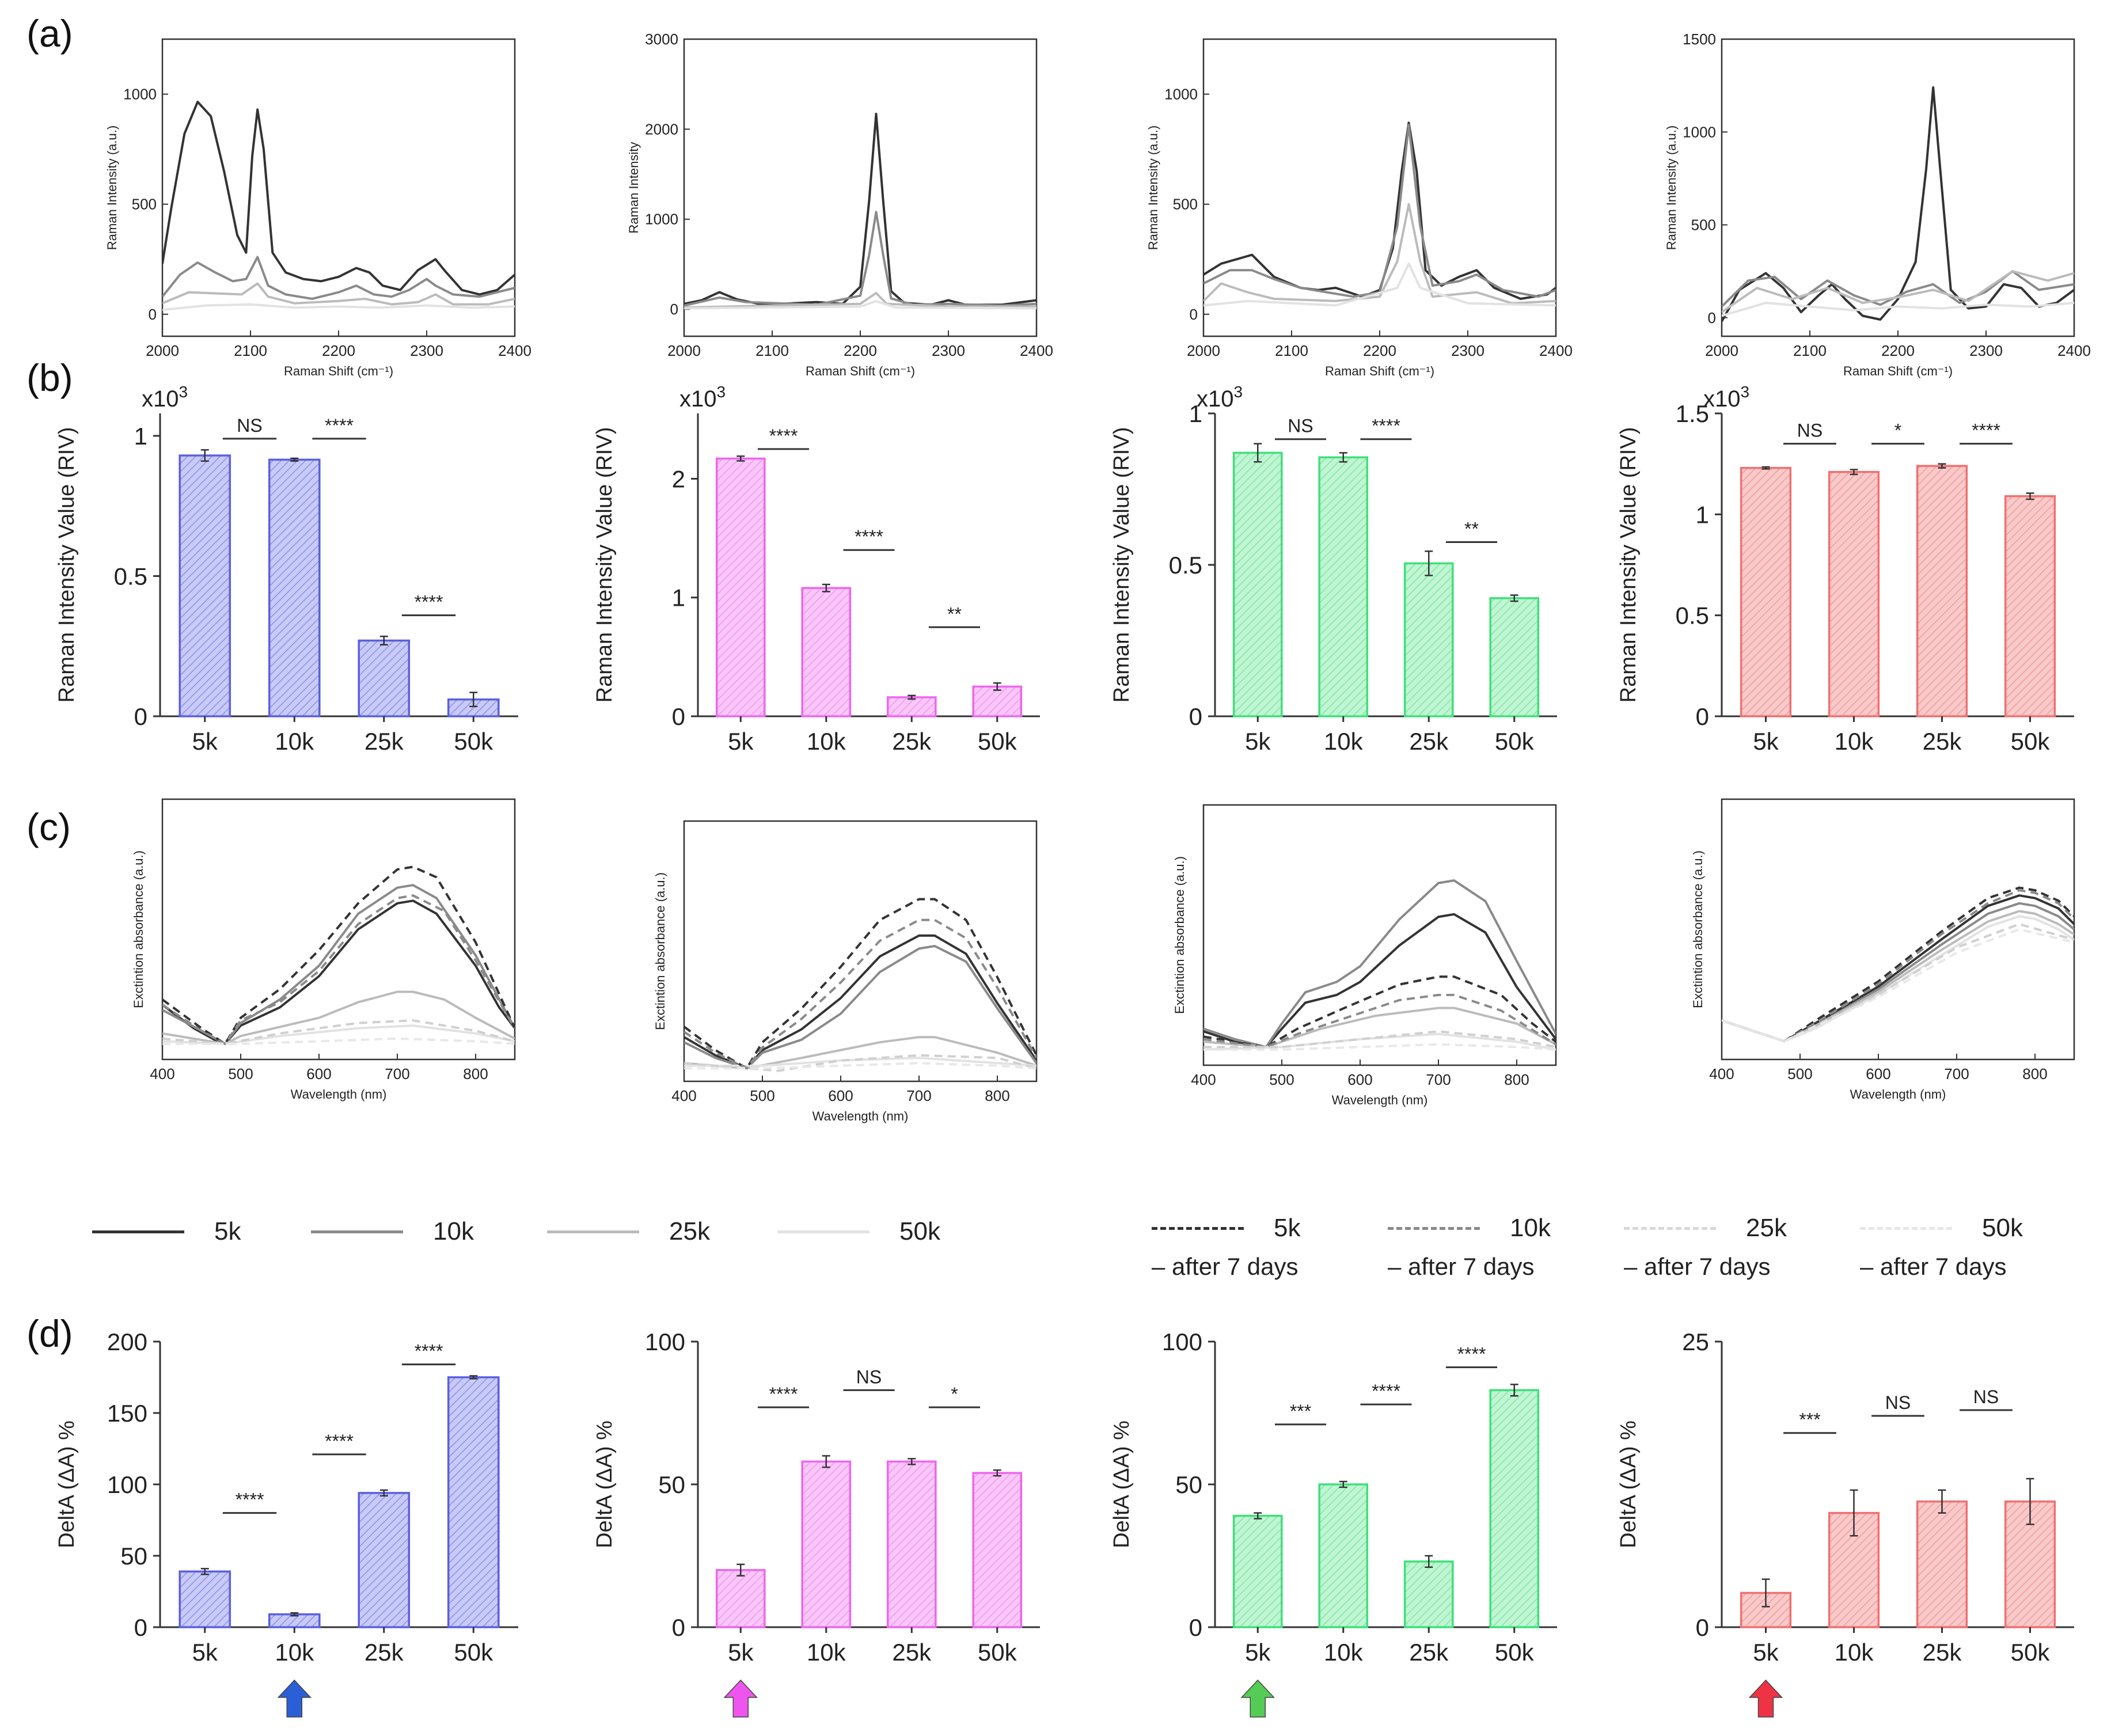 This screenshot has height=1736, width=2111. I want to click on y-tick-label: 0.5, so click(1693, 615).